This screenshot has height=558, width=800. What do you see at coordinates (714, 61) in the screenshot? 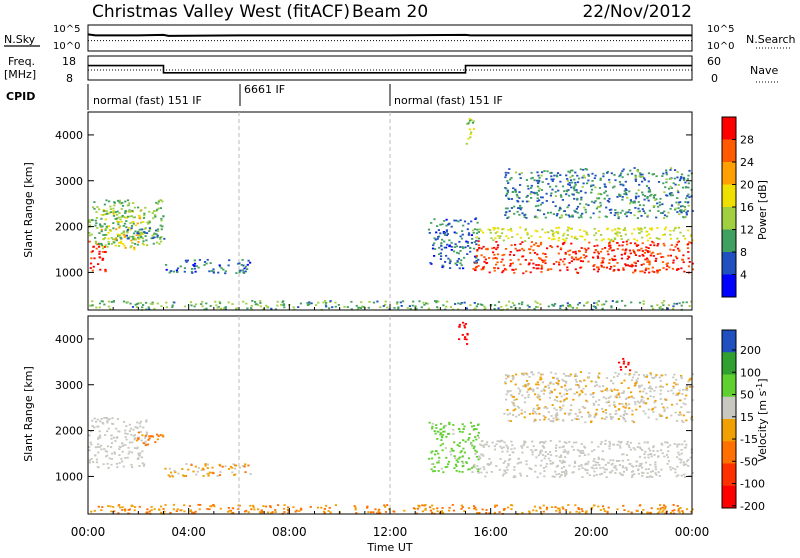
I see `freq-right-tick-top: 60` at bounding box center [714, 61].